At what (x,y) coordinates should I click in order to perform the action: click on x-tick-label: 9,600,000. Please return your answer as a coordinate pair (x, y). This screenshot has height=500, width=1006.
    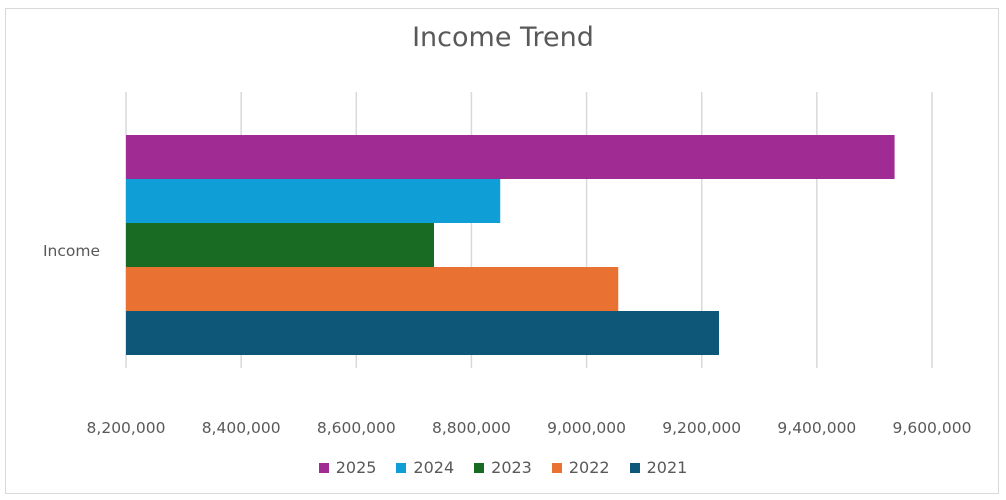
    Looking at the image, I should click on (932, 428).